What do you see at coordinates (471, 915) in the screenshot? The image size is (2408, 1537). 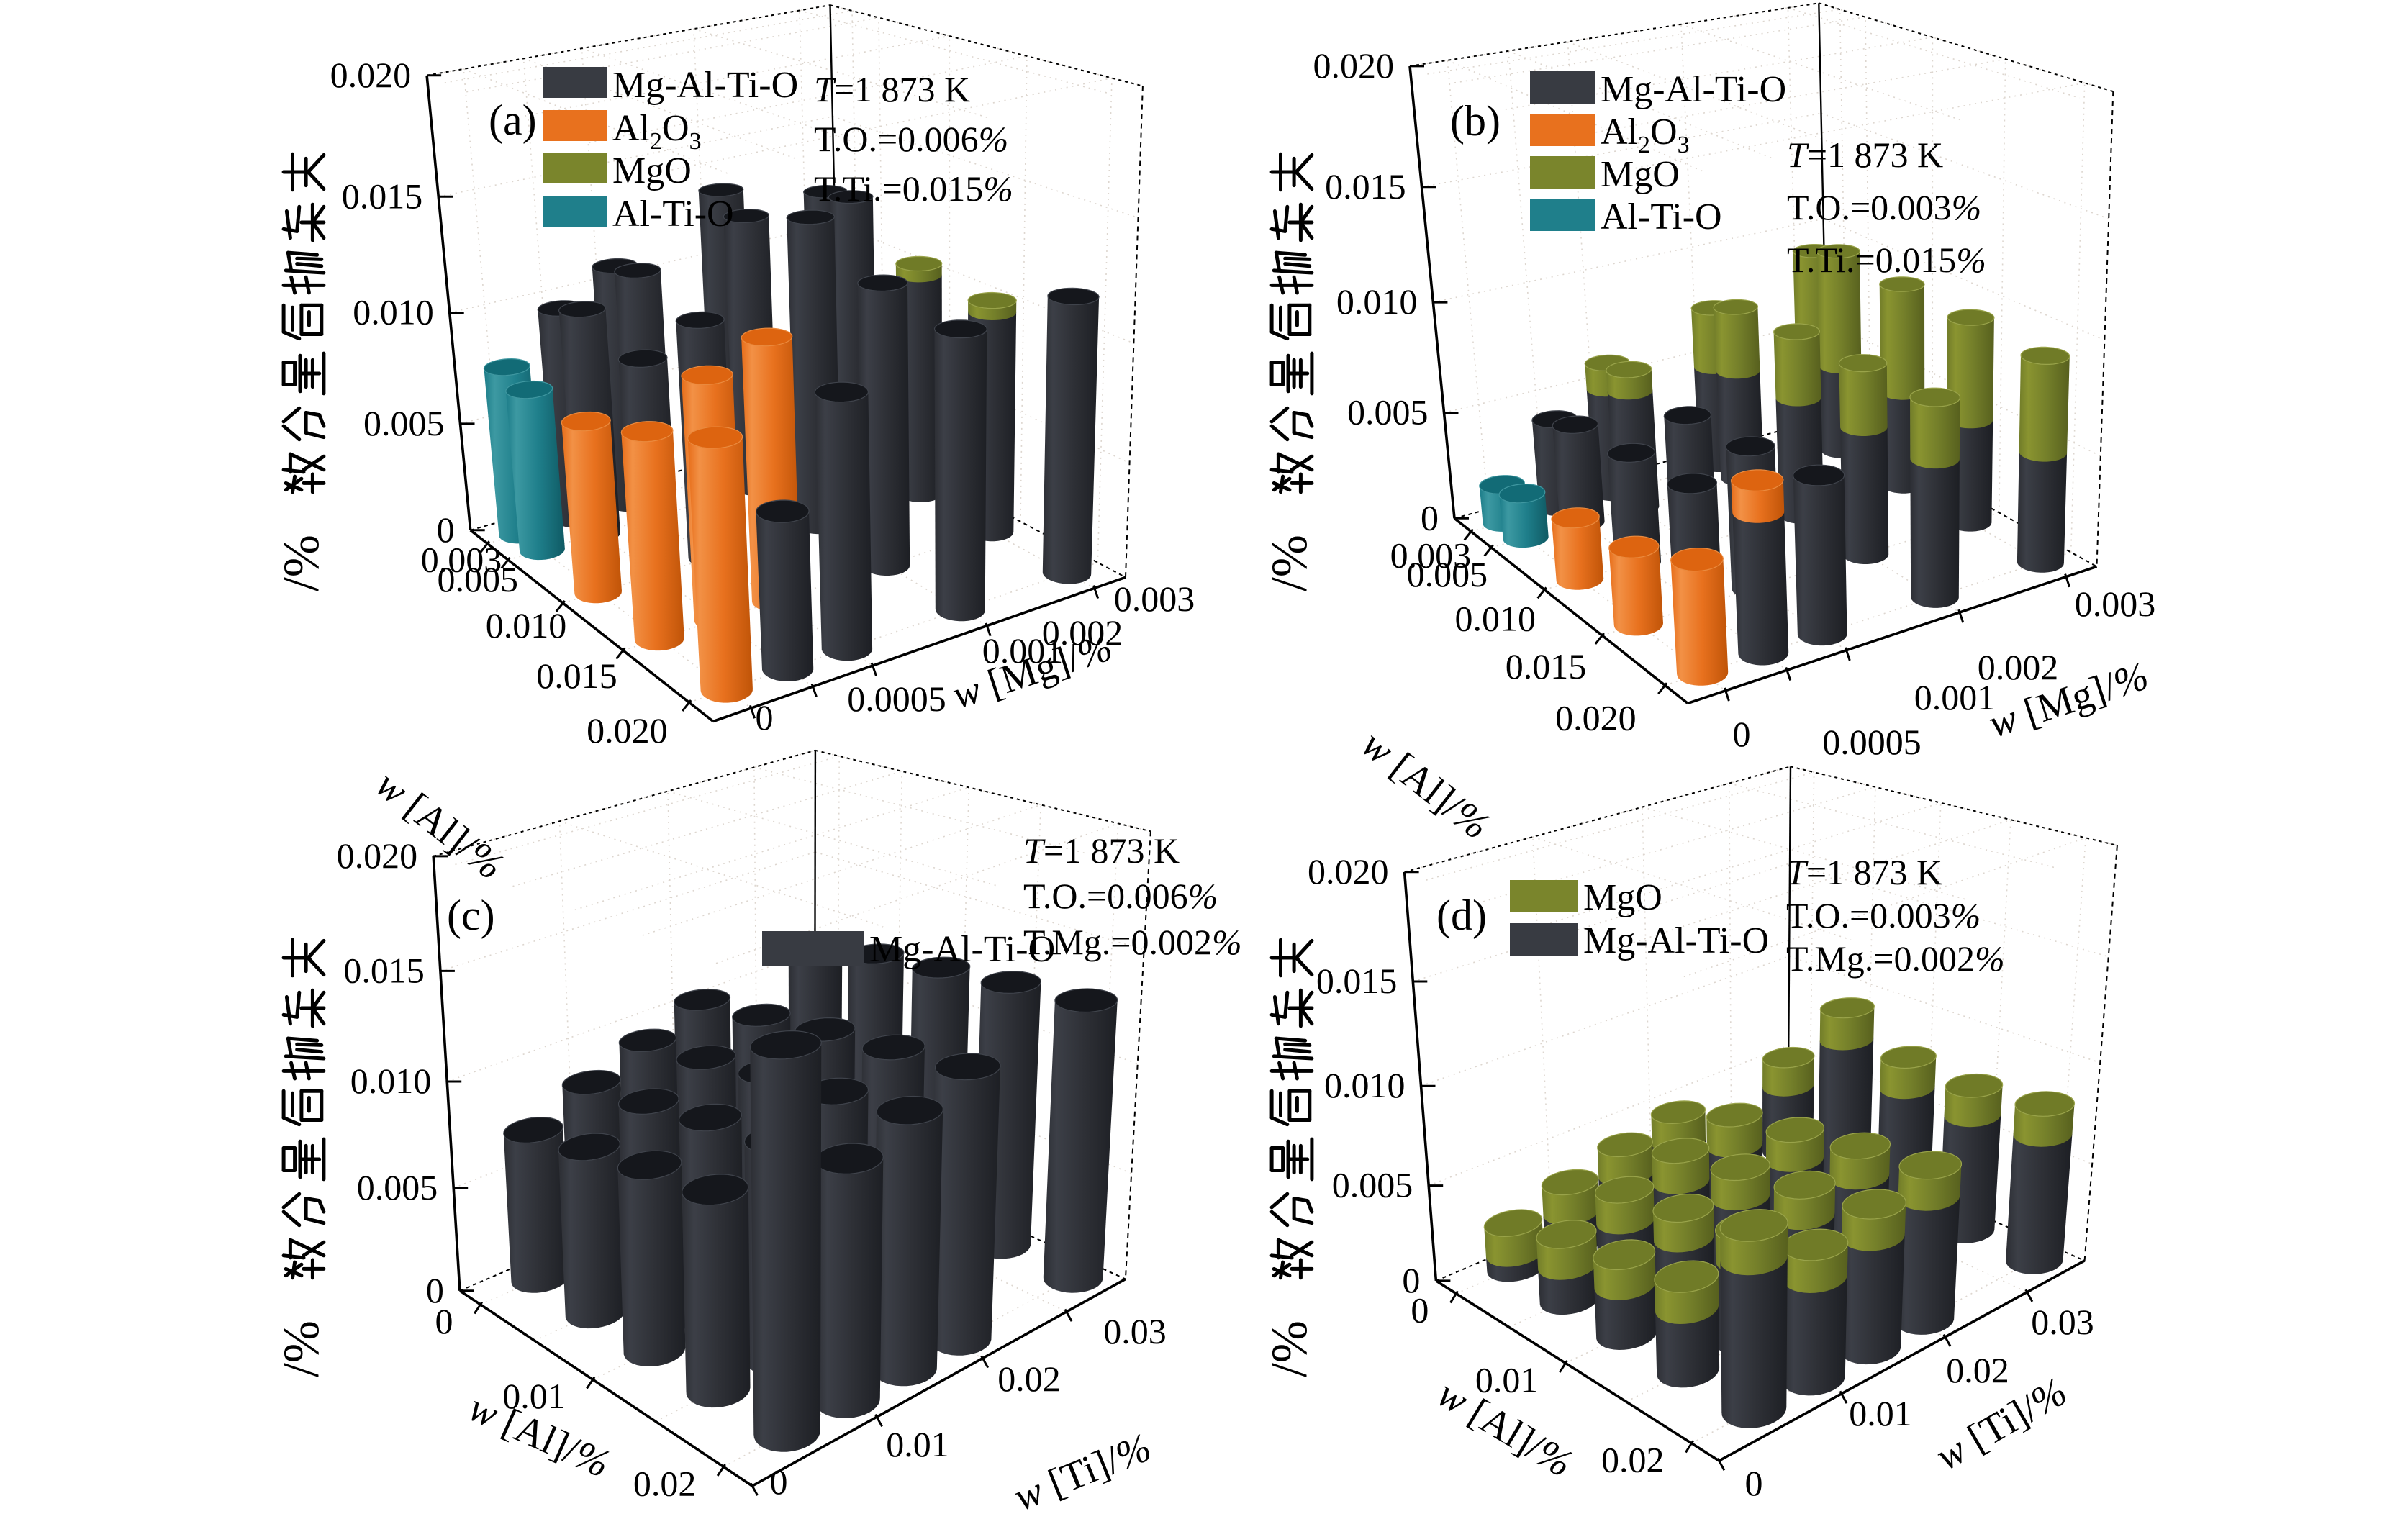 I see `svg-text: (c)` at bounding box center [471, 915].